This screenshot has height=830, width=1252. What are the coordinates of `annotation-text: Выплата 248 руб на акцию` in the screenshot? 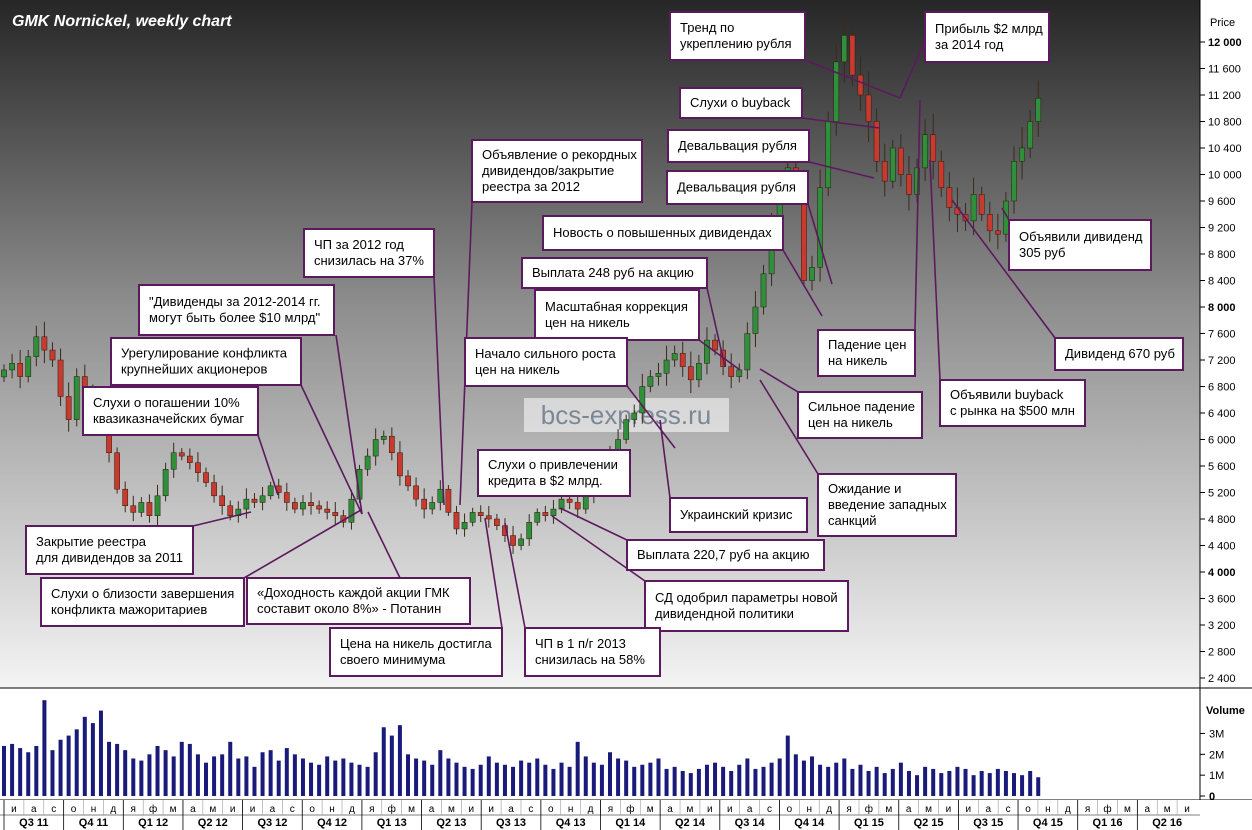 It's located at (613, 272).